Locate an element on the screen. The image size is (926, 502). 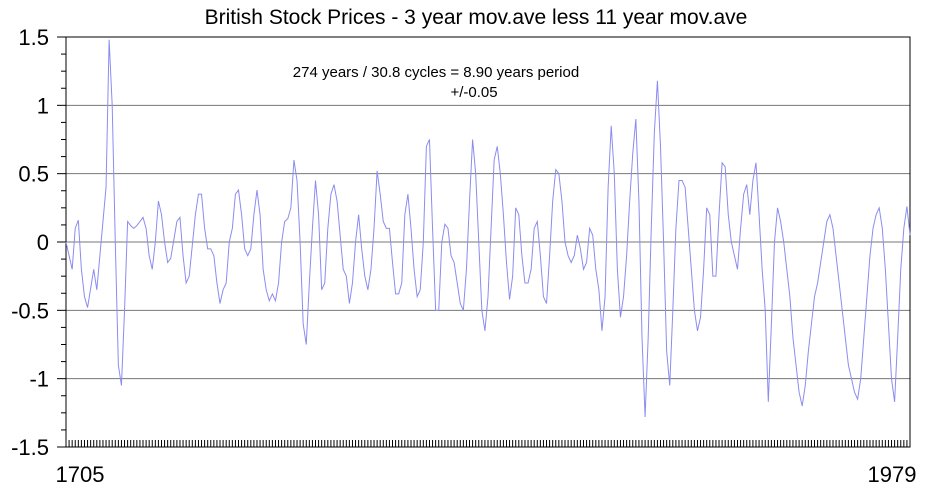
y-tick-label: 0.5 is located at coordinates (33, 174).